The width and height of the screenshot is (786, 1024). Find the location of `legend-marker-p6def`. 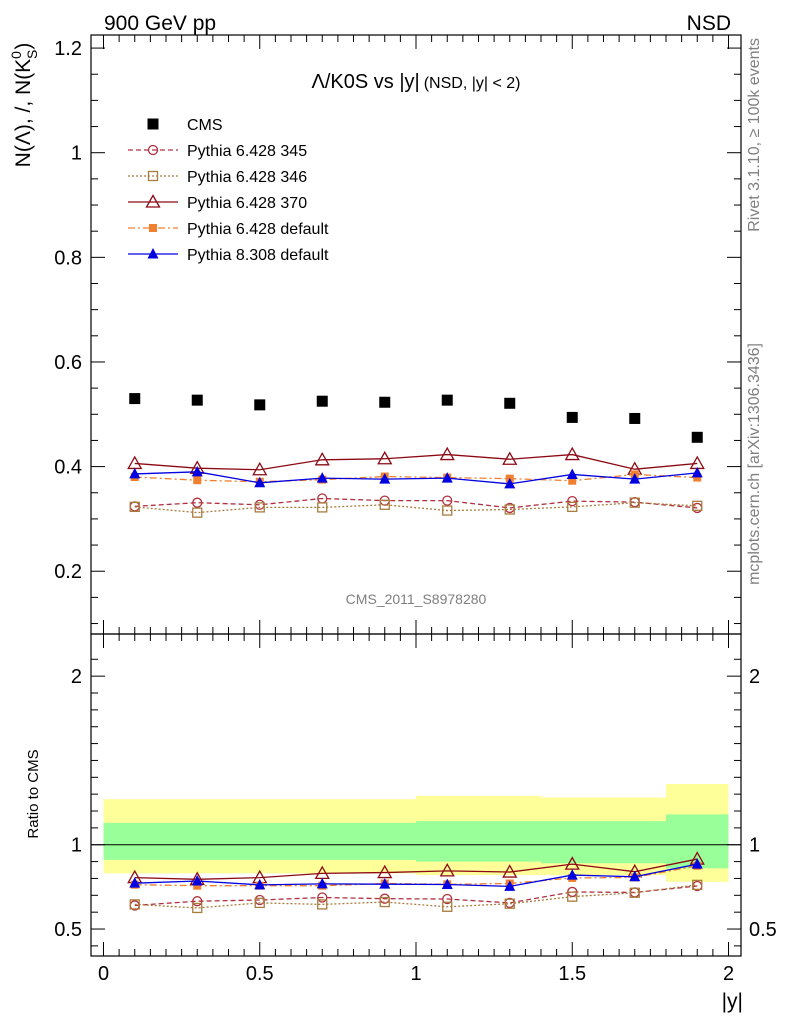

legend-marker-p6def is located at coordinates (153, 228).